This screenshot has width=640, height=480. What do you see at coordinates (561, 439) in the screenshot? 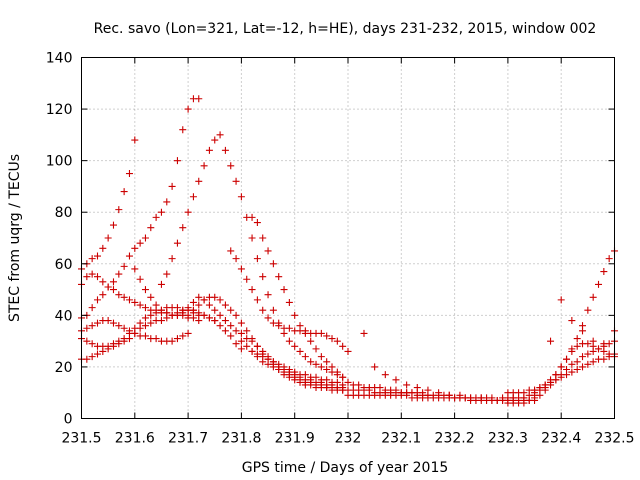
I see `x-tick-label: 232.4` at bounding box center [561, 439].